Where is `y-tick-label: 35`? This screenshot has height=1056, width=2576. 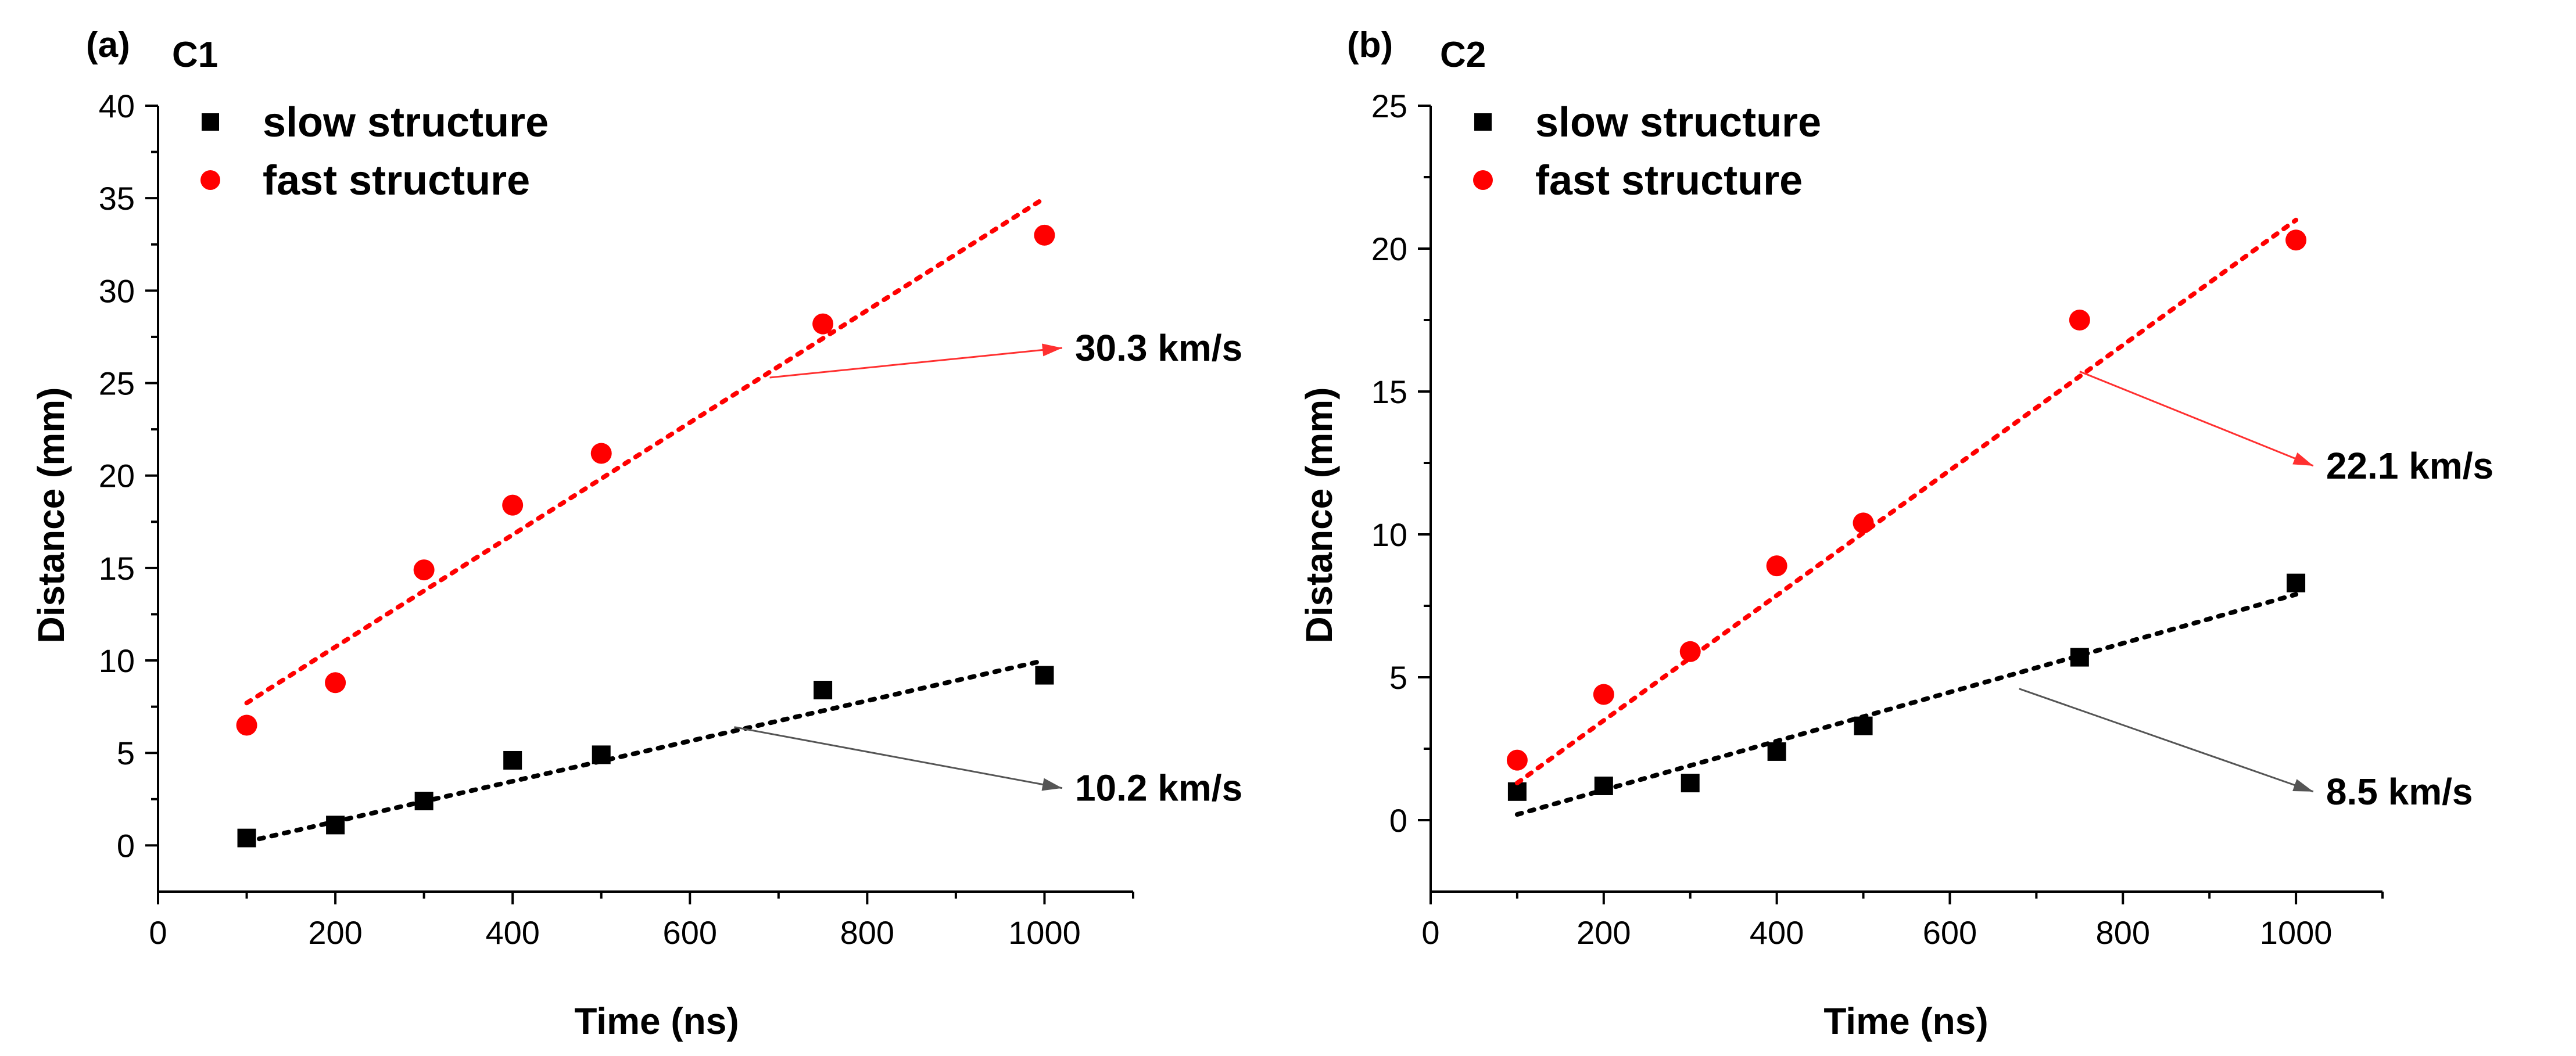
y-tick-label: 35 is located at coordinates (117, 199).